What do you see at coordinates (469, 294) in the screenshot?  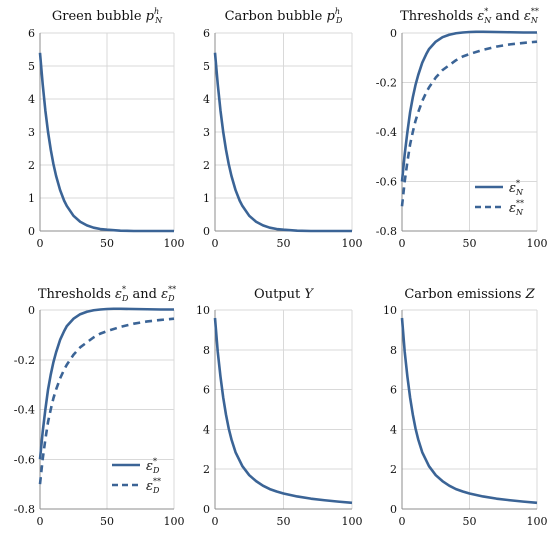 I see `chart-title: Carbon emissions Z` at bounding box center [469, 294].